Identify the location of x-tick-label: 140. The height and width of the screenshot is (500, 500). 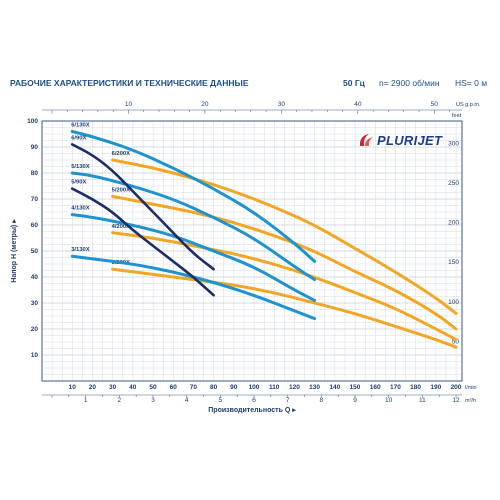
(334, 387).